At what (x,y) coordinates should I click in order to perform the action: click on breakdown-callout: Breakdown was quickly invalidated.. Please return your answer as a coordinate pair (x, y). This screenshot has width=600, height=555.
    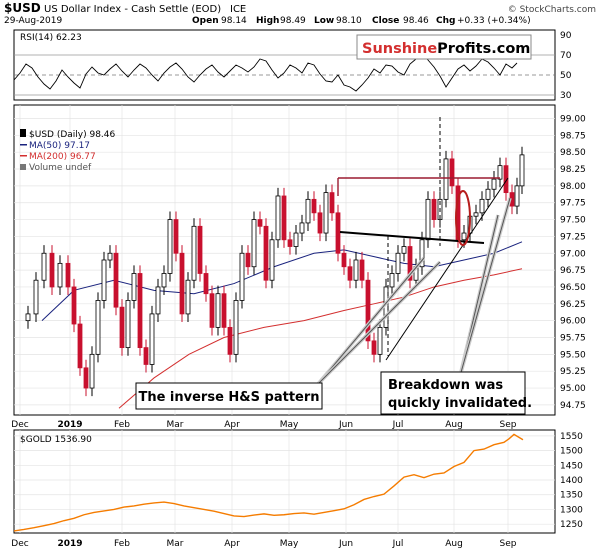
    Looking at the image, I should click on (456, 393).